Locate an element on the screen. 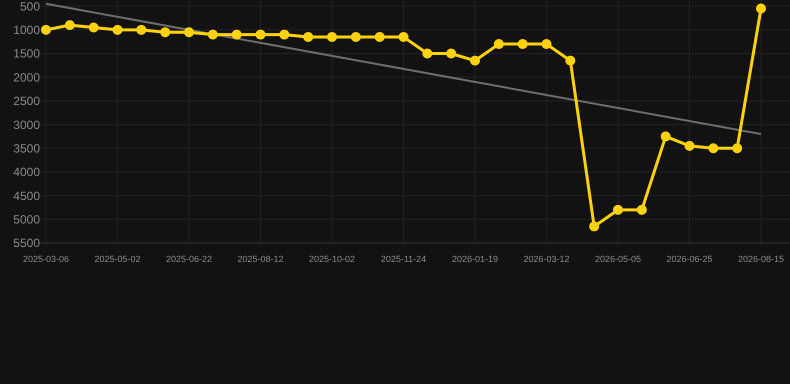  y-tick-label: 2000 is located at coordinates (26, 77).